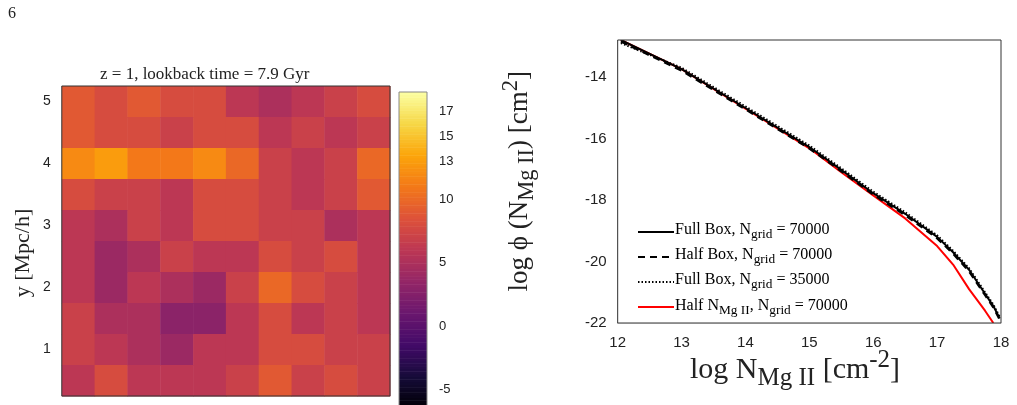 This screenshot has height=405, width=1017. I want to click on color-bar-label: 5, so click(443, 262).